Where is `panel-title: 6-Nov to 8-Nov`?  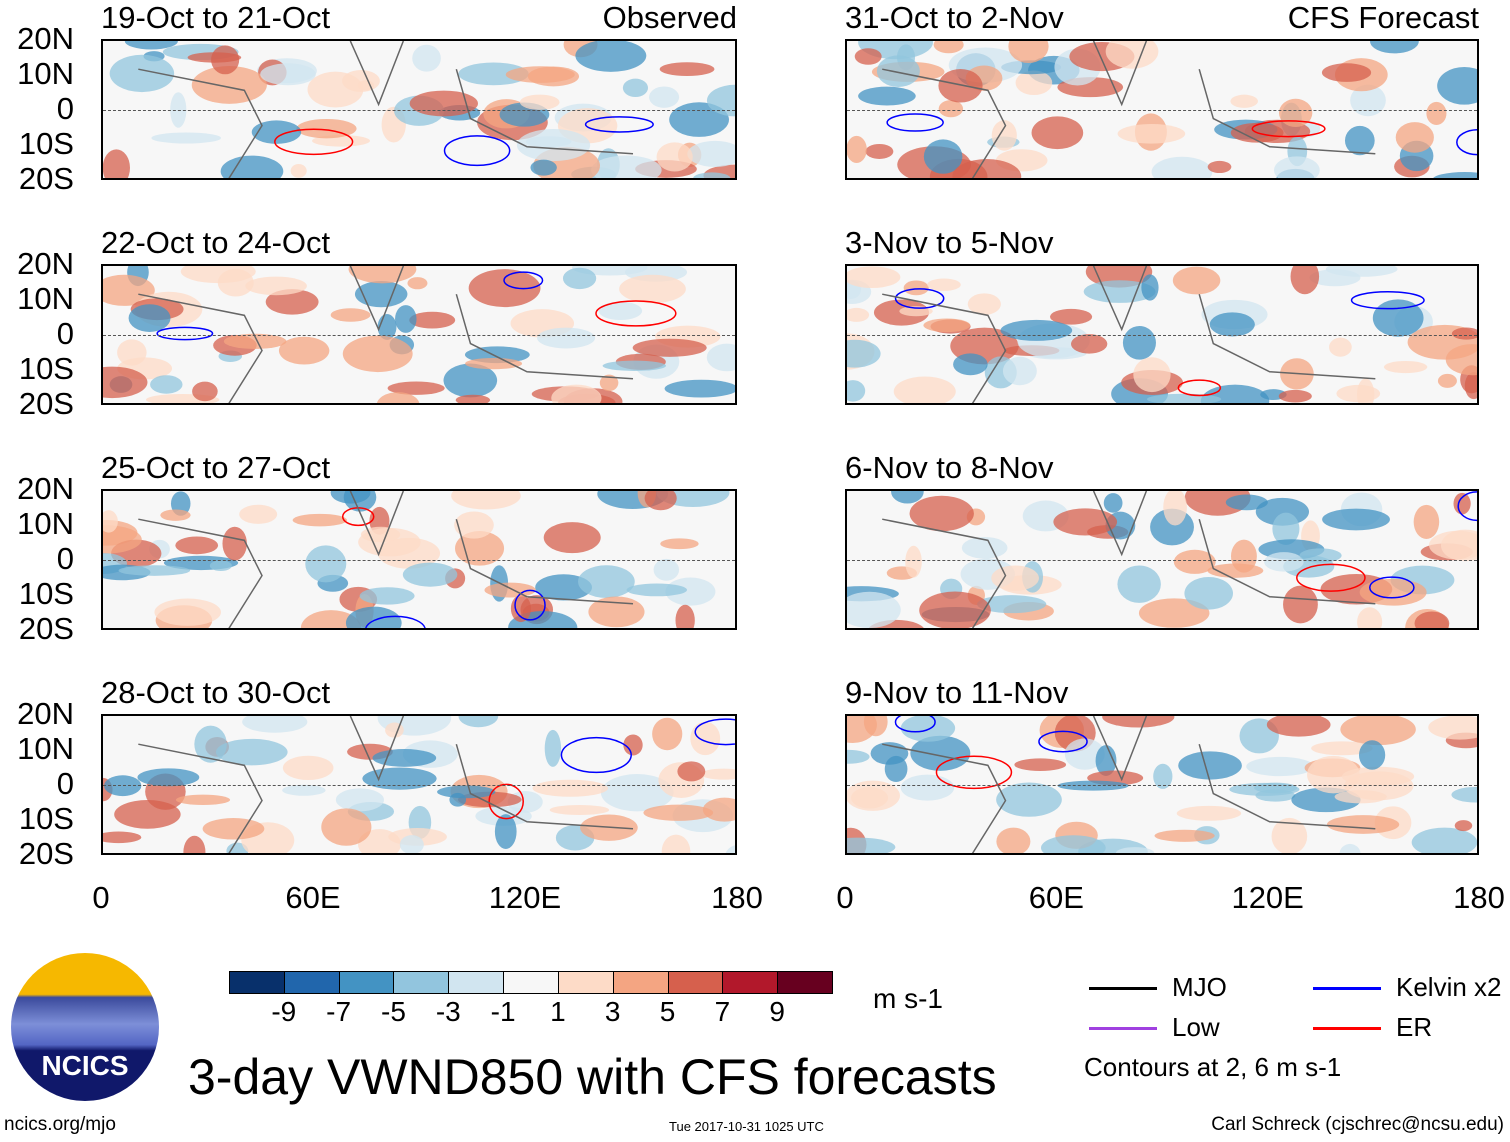
panel-title: 6-Nov to 8-Nov is located at coordinates (949, 467).